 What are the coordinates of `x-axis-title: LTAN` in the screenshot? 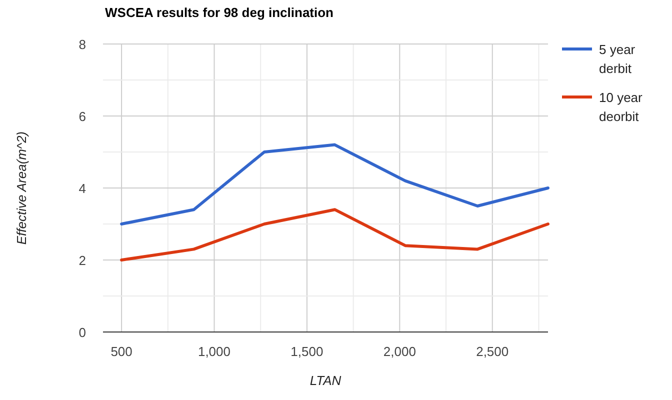 It's located at (326, 380).